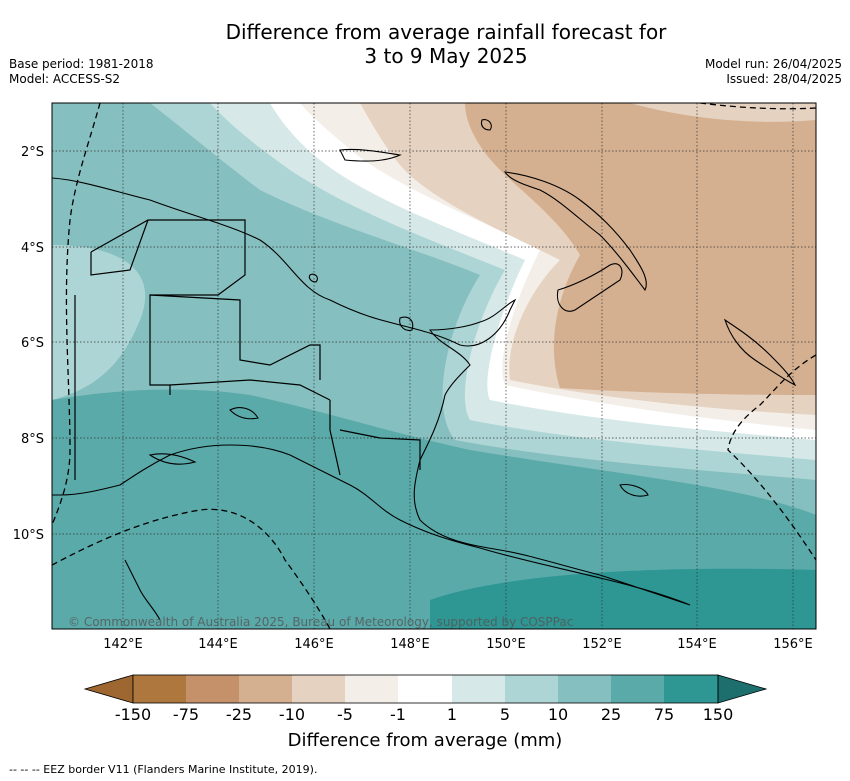 Image resolution: width=850 pixels, height=781 pixels. I want to click on colorbar-low-arrow, so click(108, 689).